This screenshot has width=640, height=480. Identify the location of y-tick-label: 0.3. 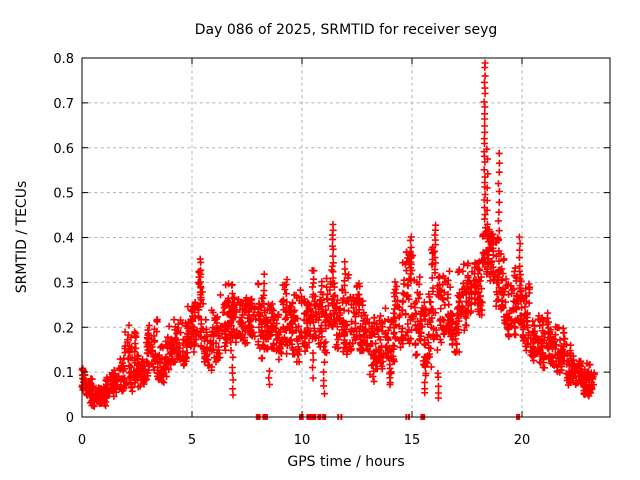
(63, 283).